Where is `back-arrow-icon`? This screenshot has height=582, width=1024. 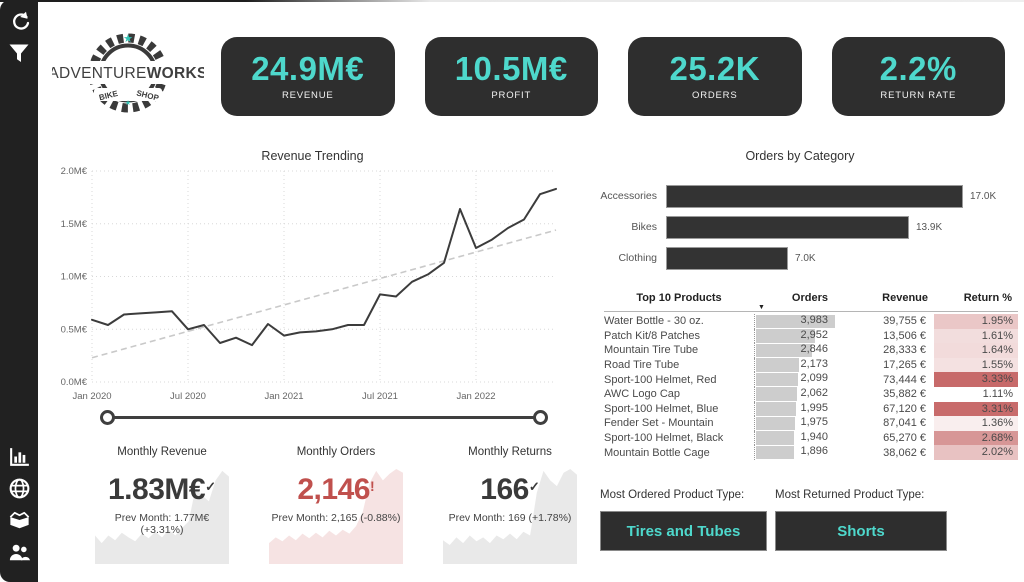
back-arrow-icon is located at coordinates (19, 21).